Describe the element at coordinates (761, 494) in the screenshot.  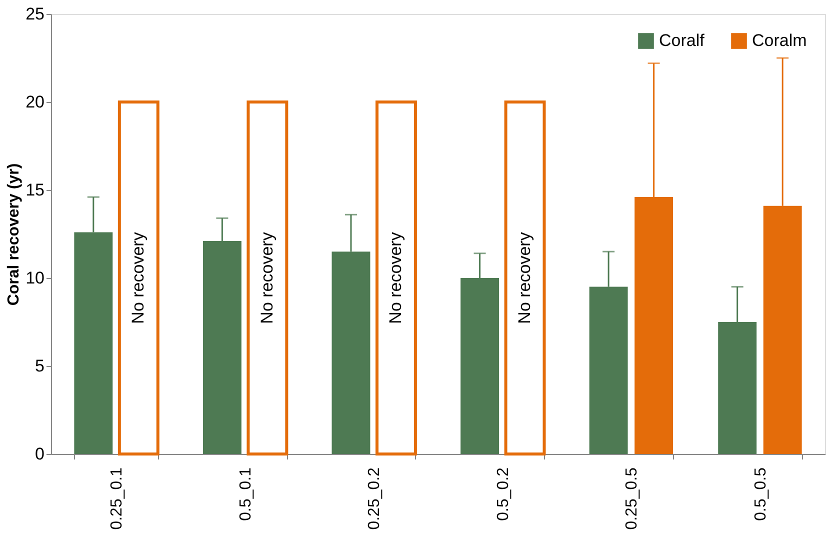
I see `x-tick-label: 0.5_0.5` at that location.